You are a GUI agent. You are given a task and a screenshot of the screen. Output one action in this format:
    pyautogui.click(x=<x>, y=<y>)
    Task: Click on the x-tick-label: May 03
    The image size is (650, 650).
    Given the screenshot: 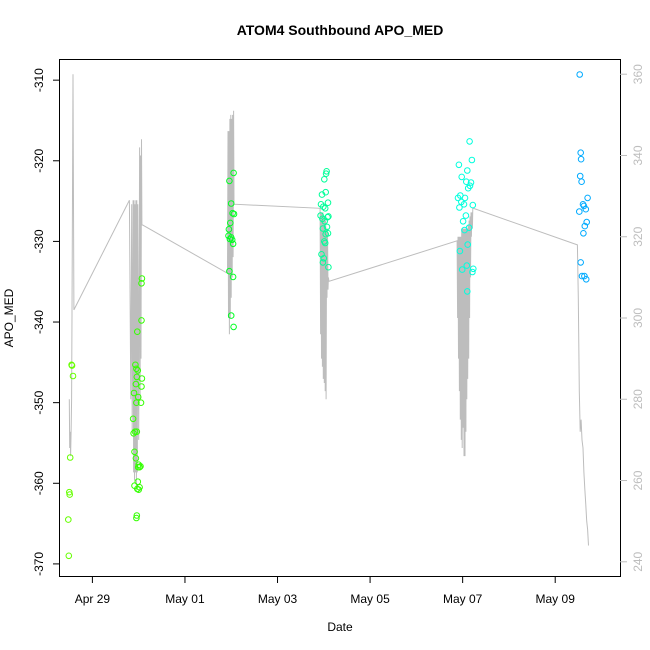 What is the action you would take?
    pyautogui.click(x=278, y=599)
    